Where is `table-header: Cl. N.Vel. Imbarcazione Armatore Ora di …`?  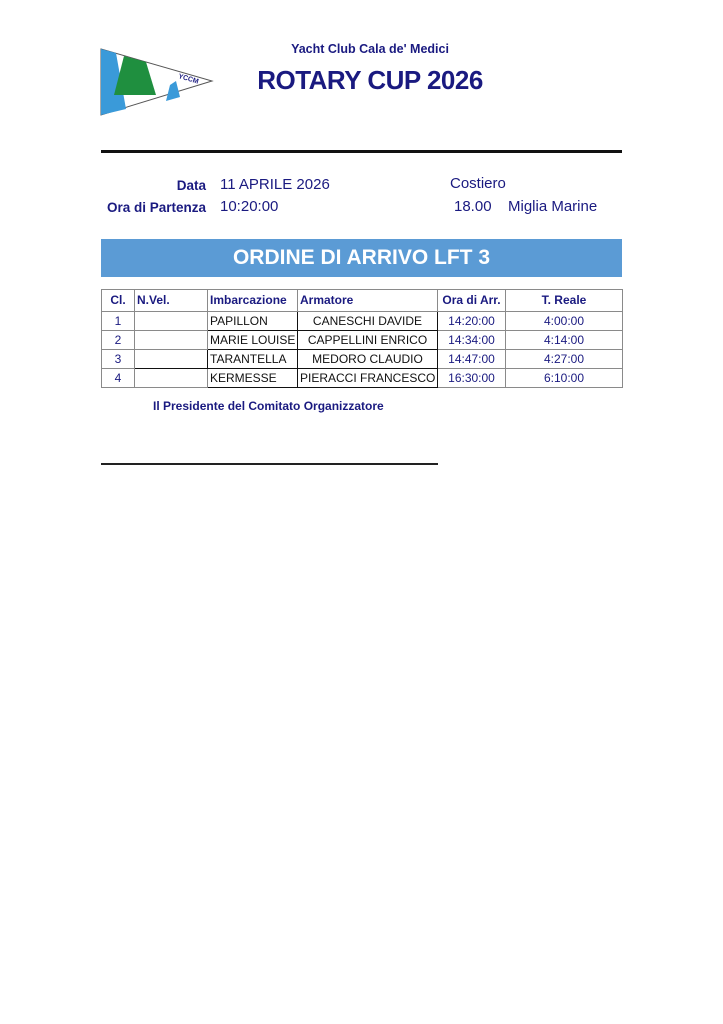
table-header: Cl. N.Vel. Imbarcazione Armatore Ora di … is located at coordinates (362, 300).